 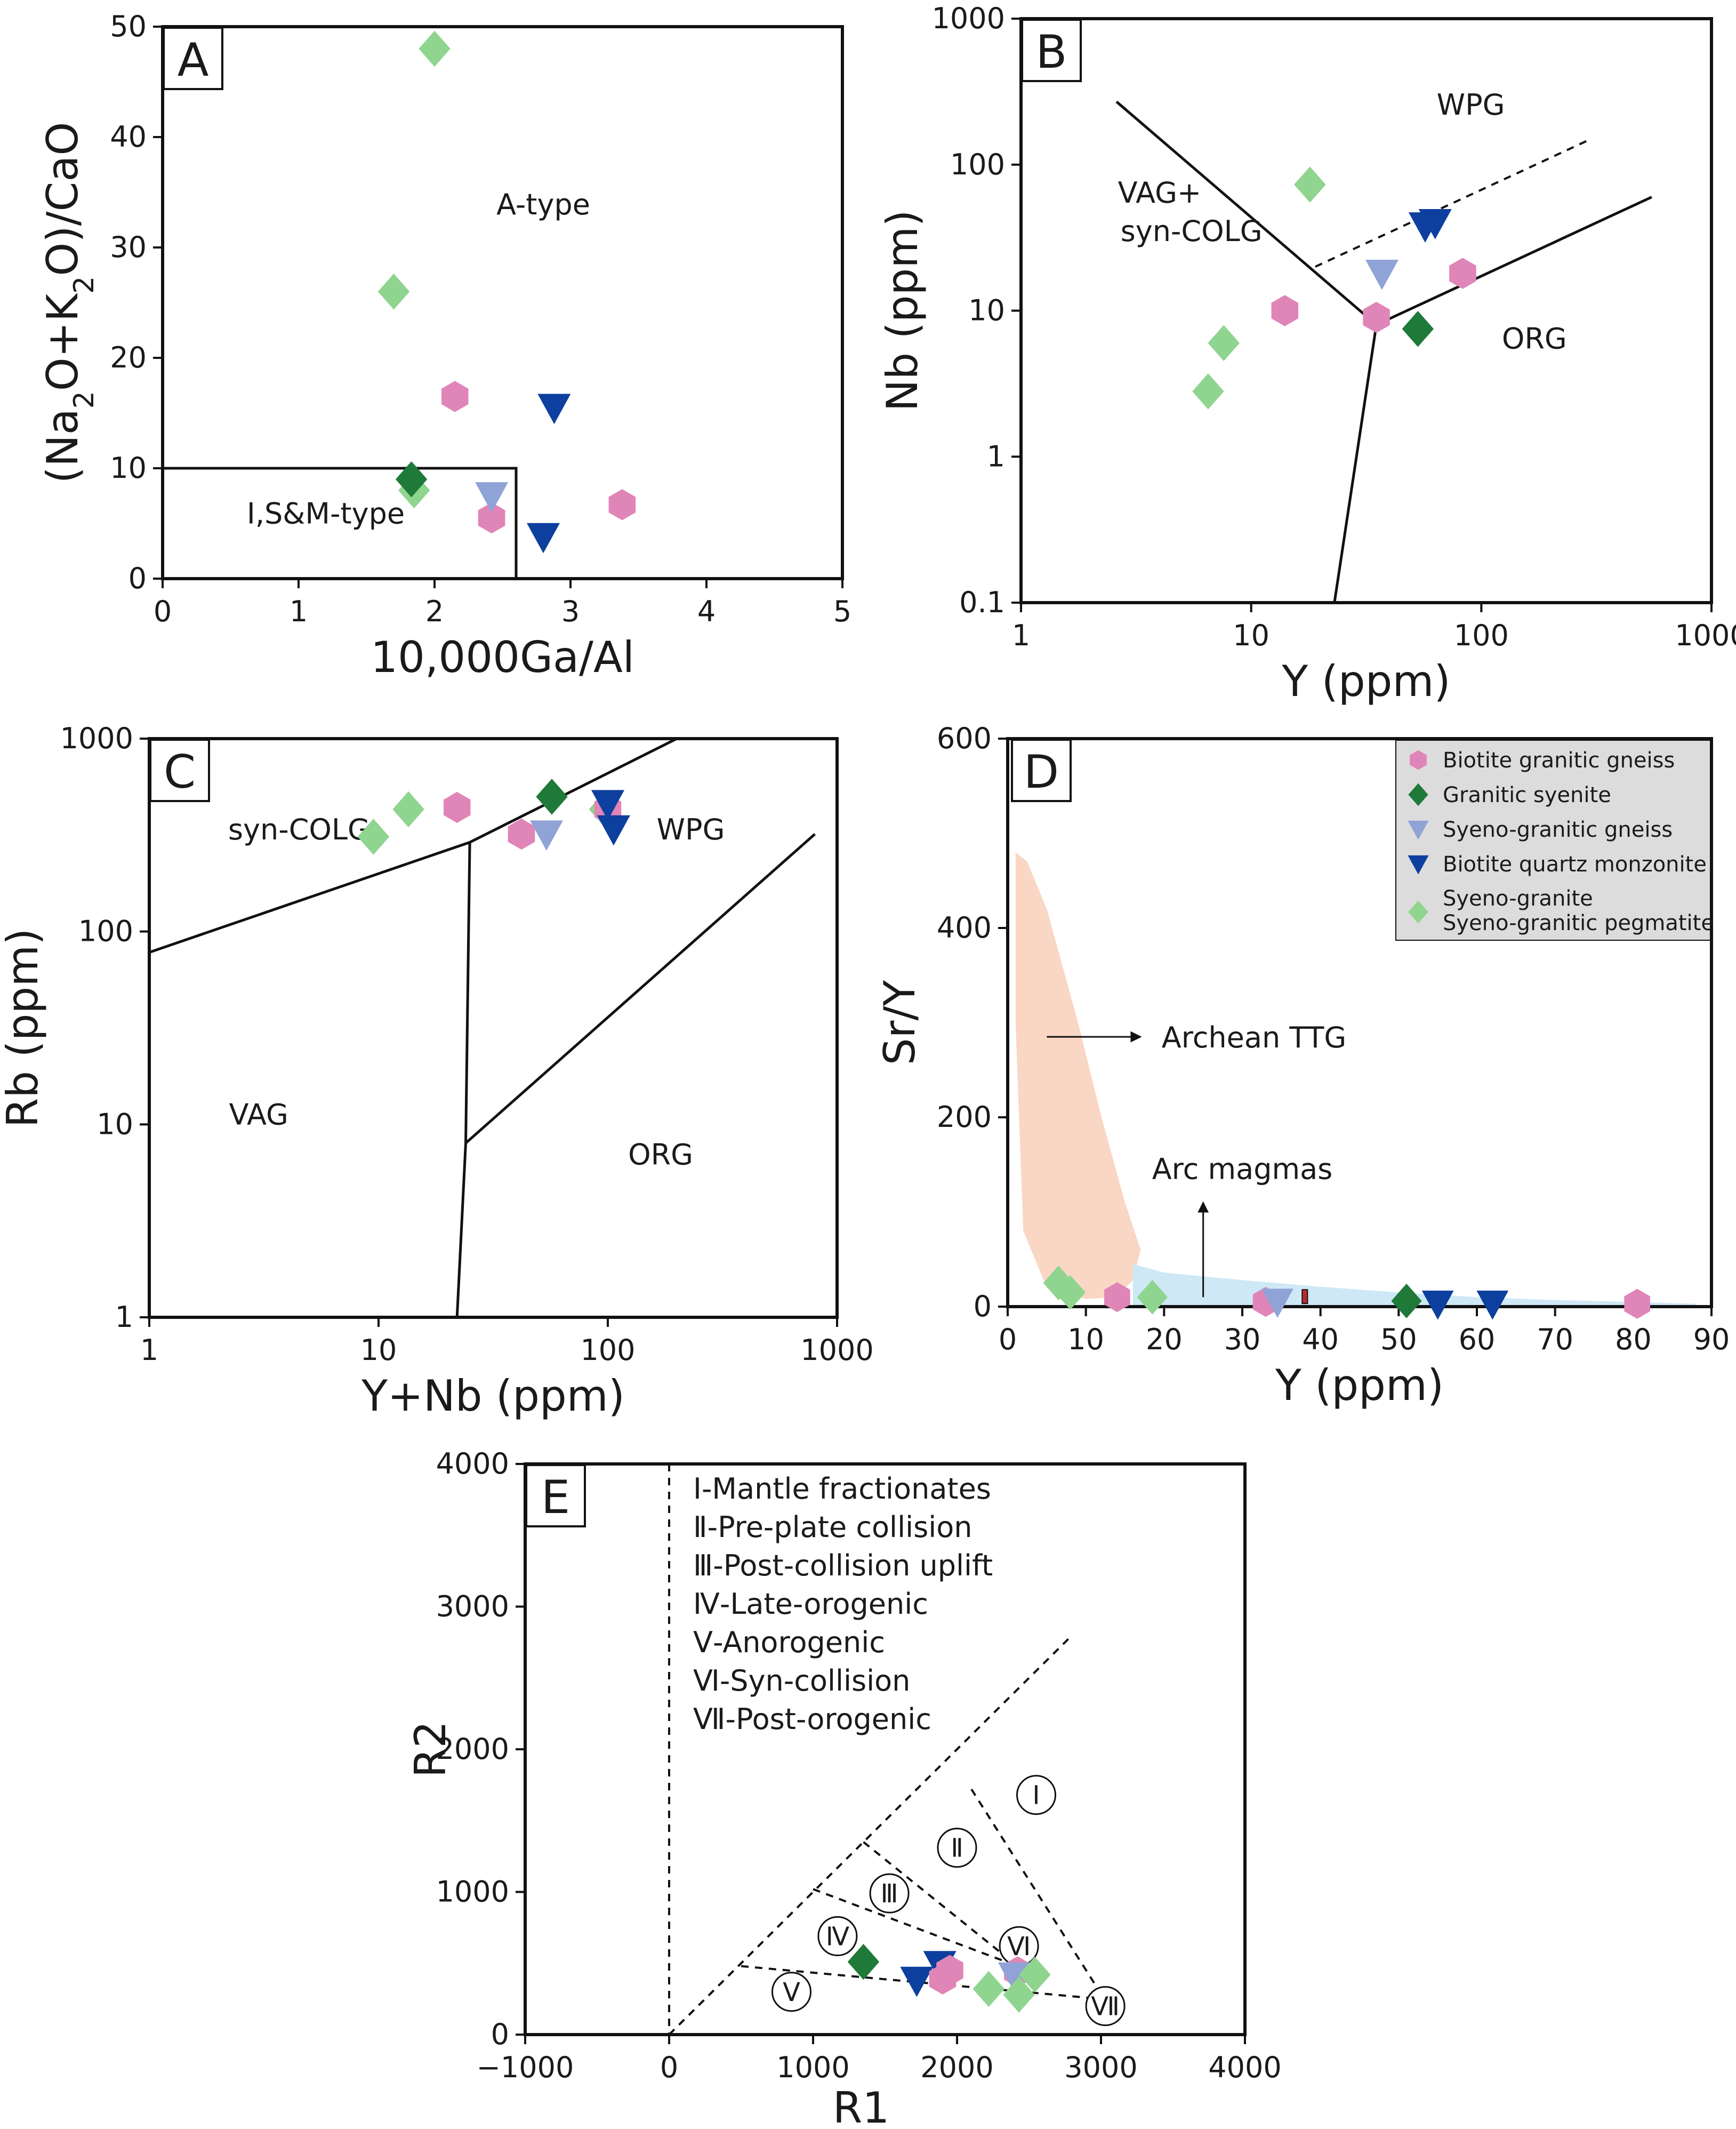 I want to click on note-numeral: Ⅴ, so click(x=703, y=1642).